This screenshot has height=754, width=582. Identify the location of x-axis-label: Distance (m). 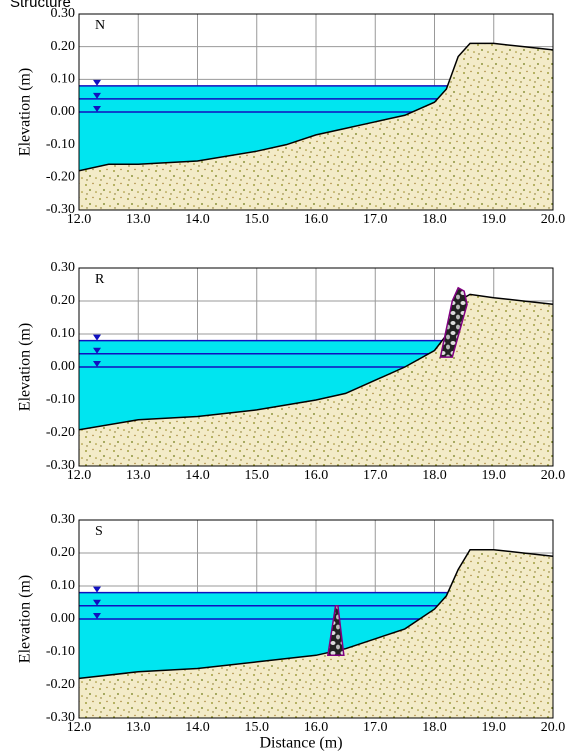
(300, 743).